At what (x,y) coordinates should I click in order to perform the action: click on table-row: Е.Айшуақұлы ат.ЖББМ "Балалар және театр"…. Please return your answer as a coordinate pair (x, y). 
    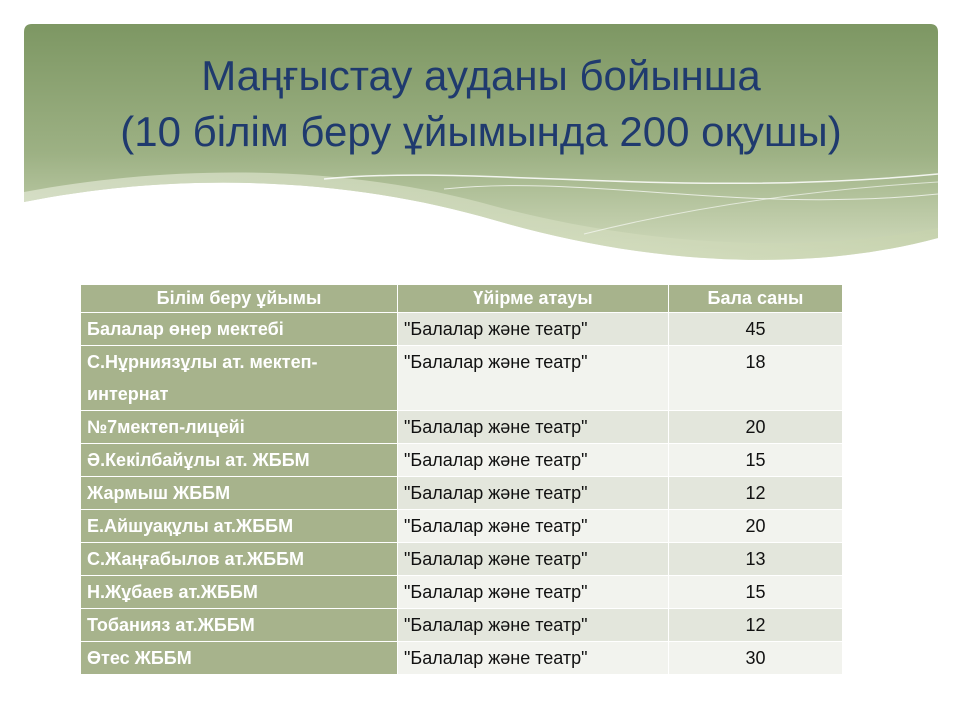
    Looking at the image, I should click on (461, 526).